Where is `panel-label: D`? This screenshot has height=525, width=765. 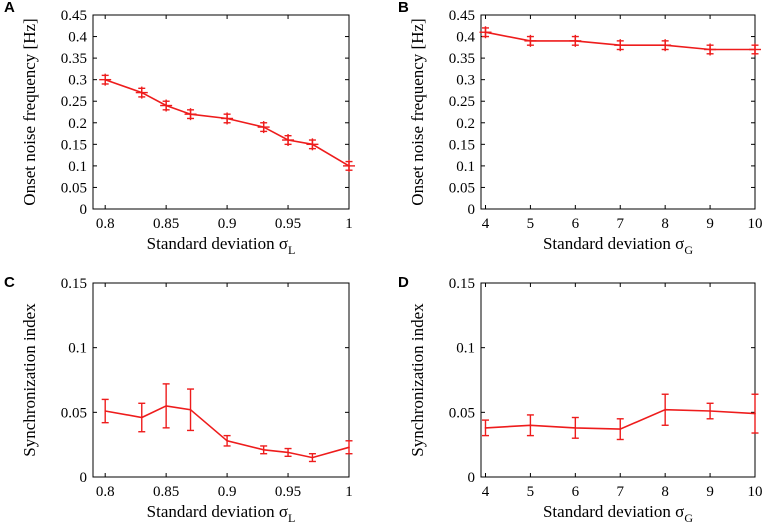 panel-label: D is located at coordinates (403, 282).